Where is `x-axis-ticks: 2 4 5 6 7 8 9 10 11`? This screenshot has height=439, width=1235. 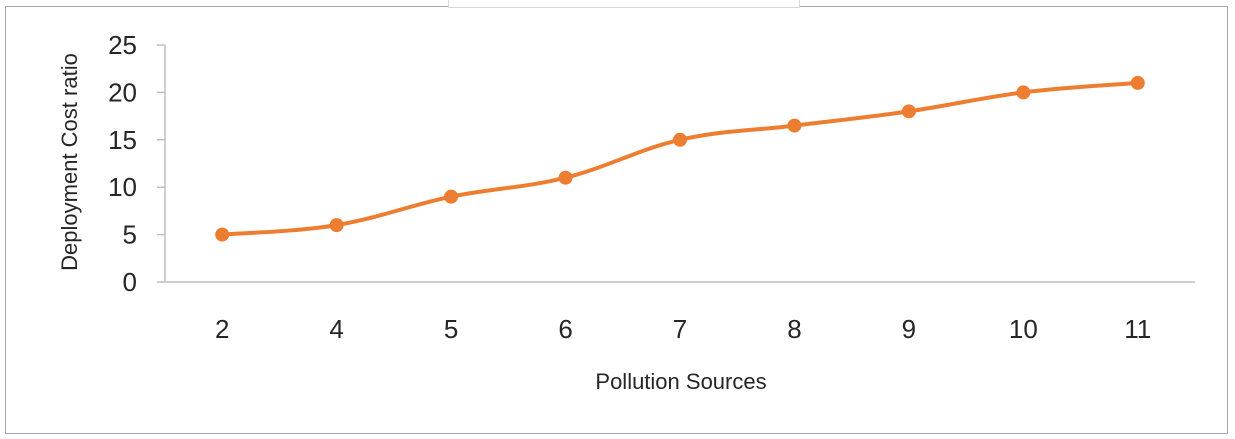 x-axis-ticks: 2 4 5 6 7 8 9 10 11 is located at coordinates (683, 329).